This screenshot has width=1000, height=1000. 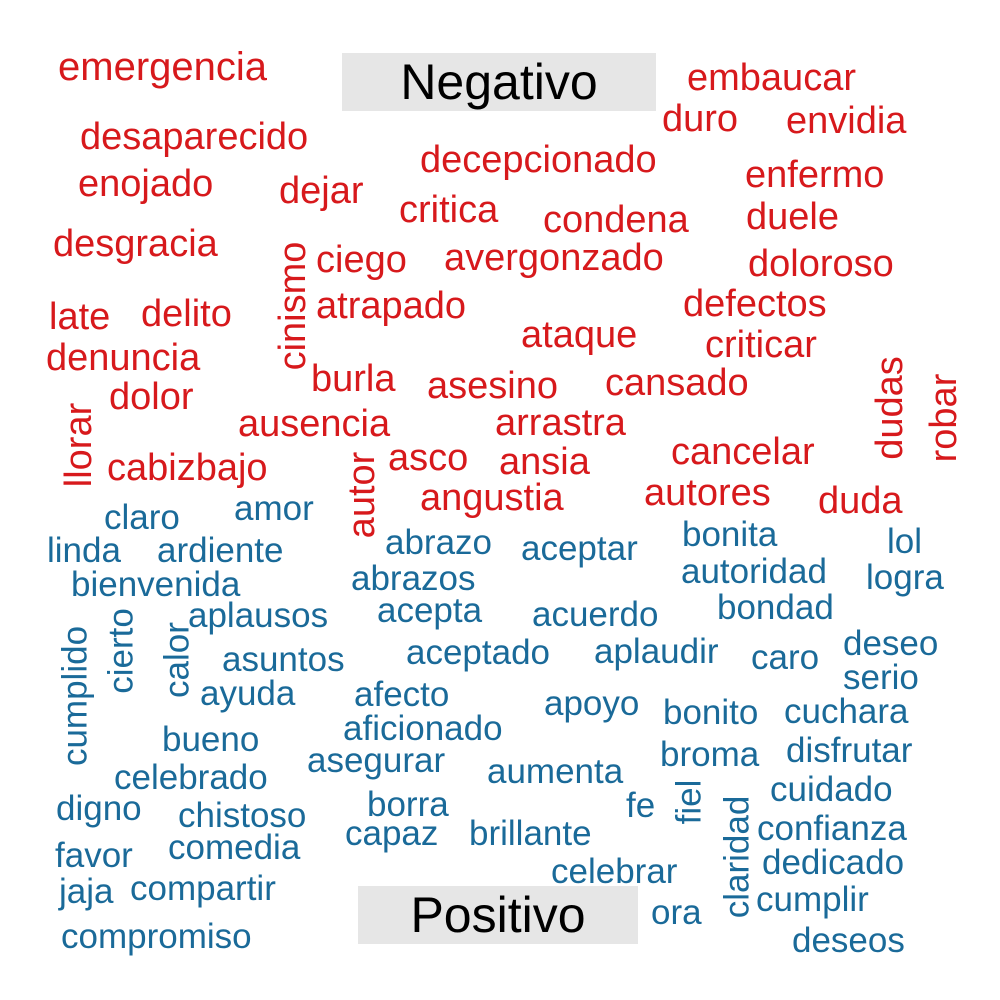 I want to click on word: borra, so click(x=408, y=804).